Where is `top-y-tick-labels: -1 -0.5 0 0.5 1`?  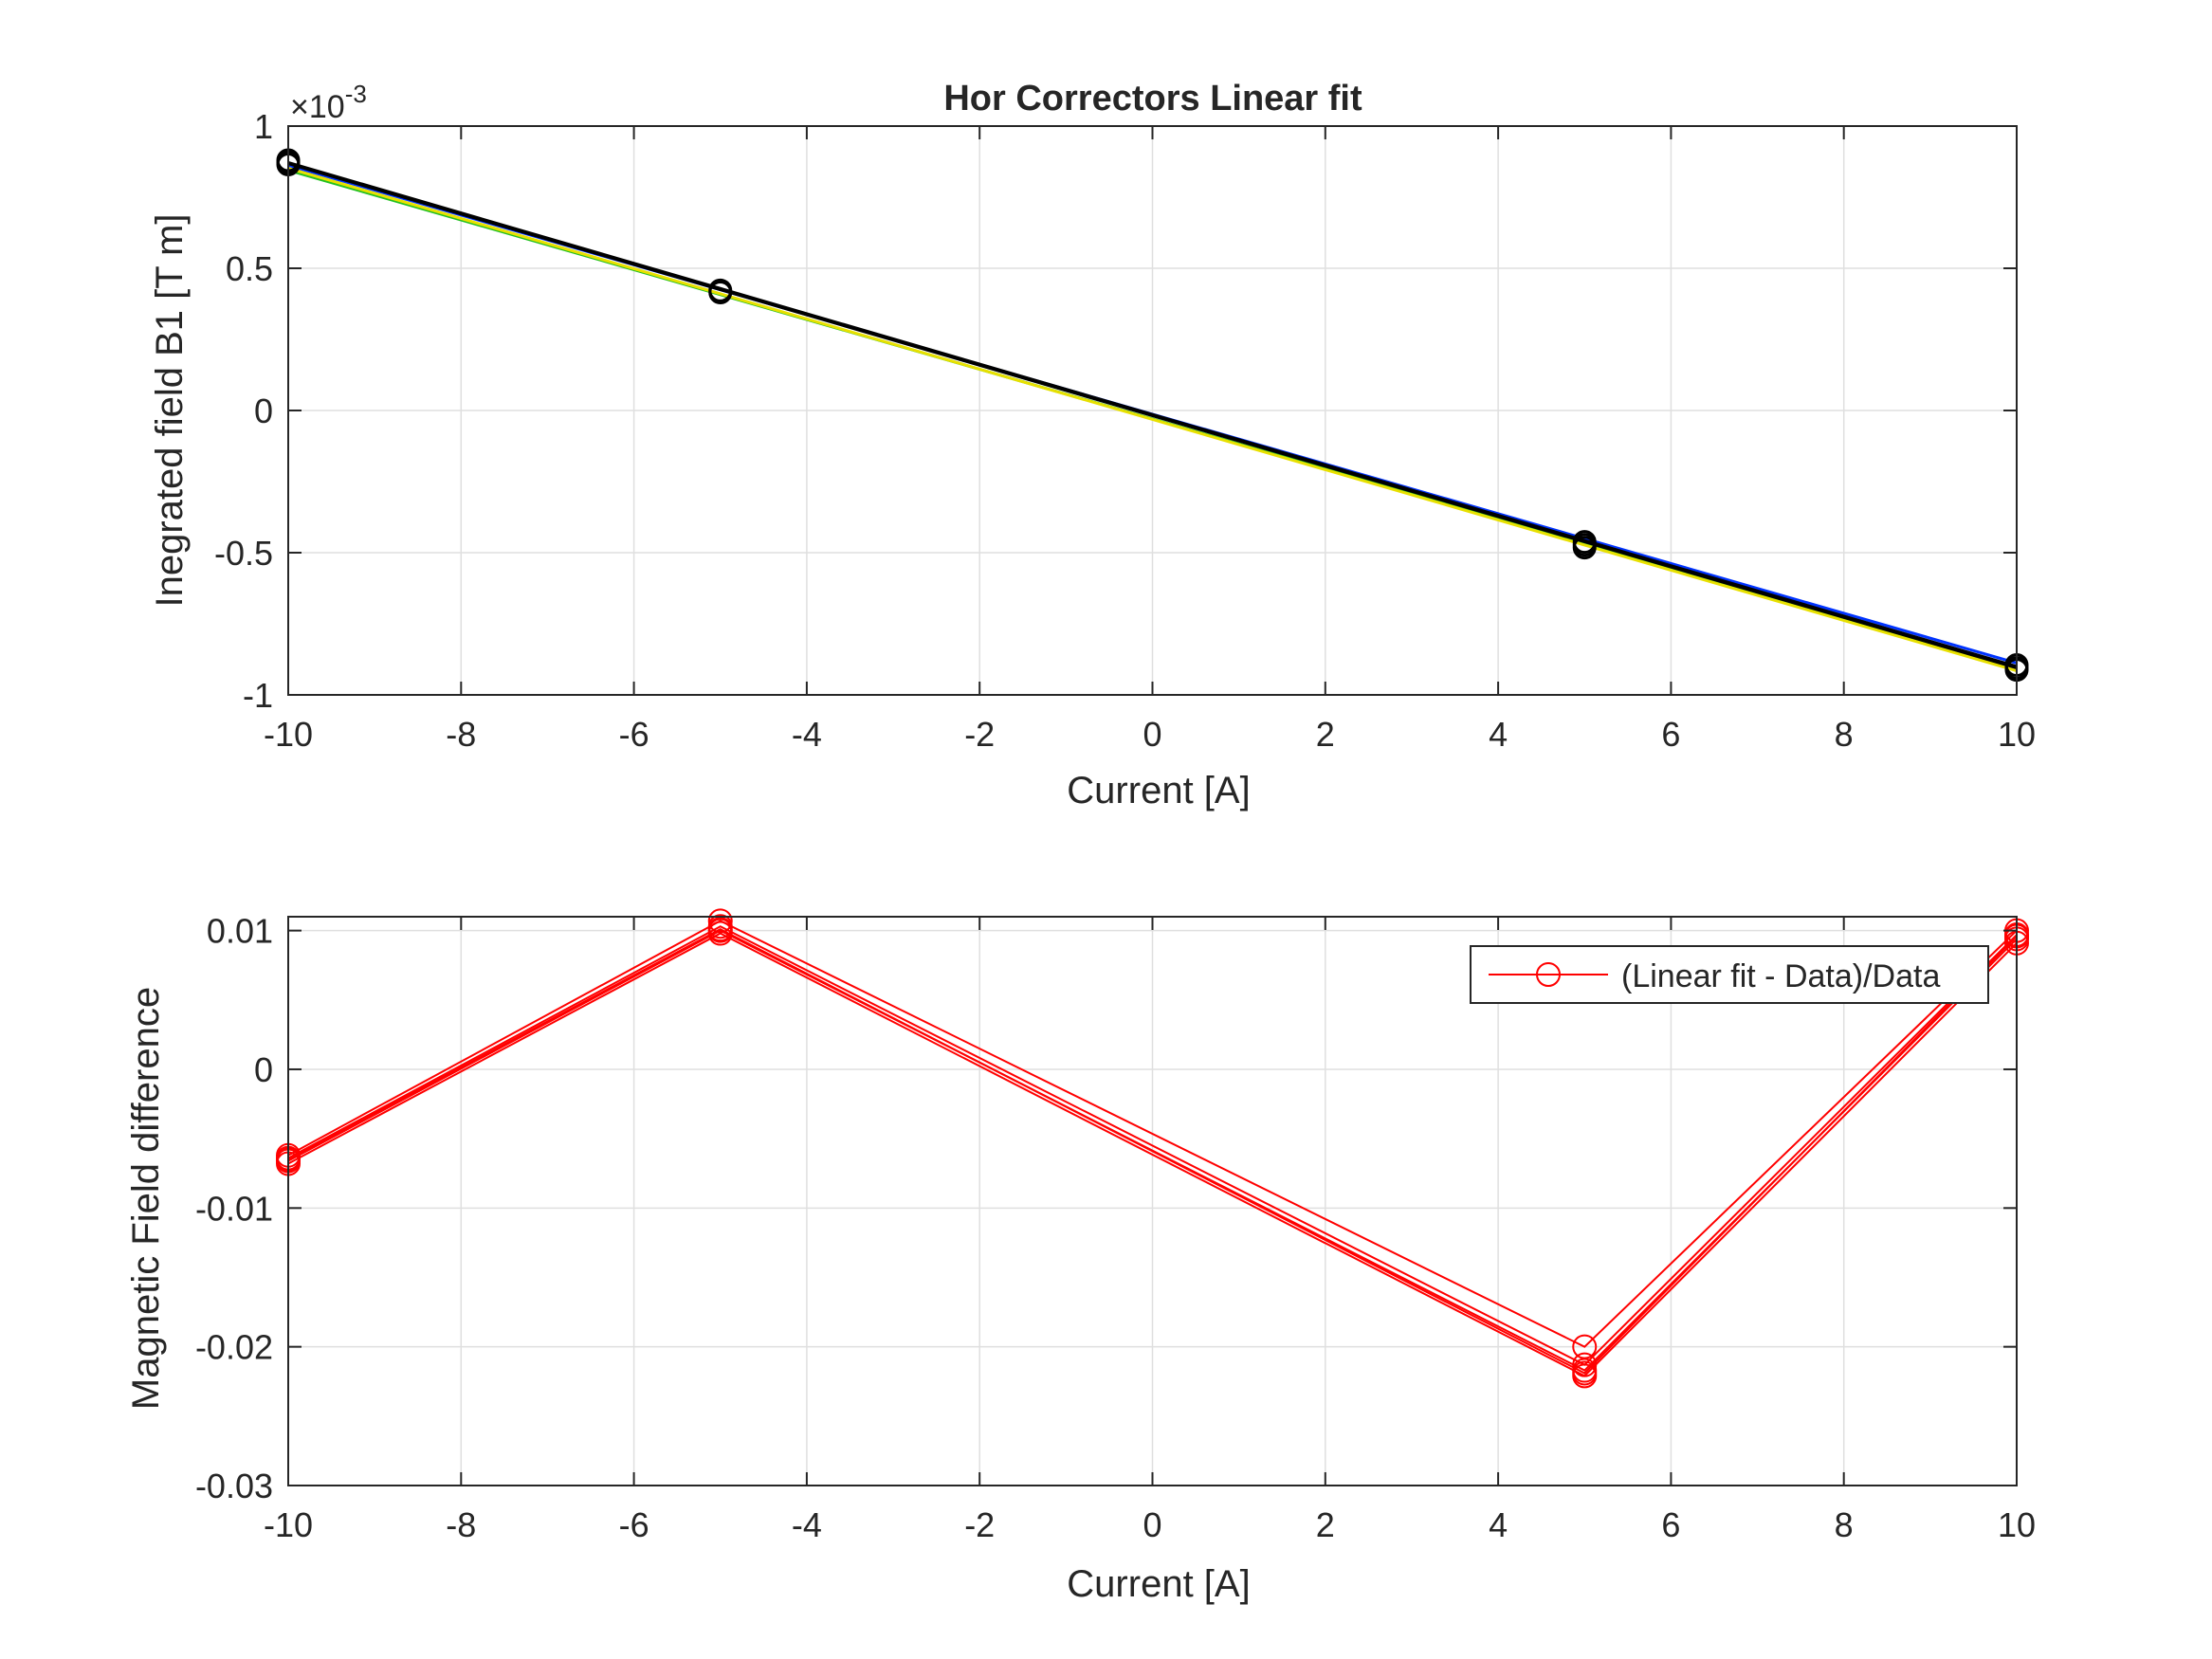 top-y-tick-labels: -1 -0.5 0 0.5 1 is located at coordinates (243, 411).